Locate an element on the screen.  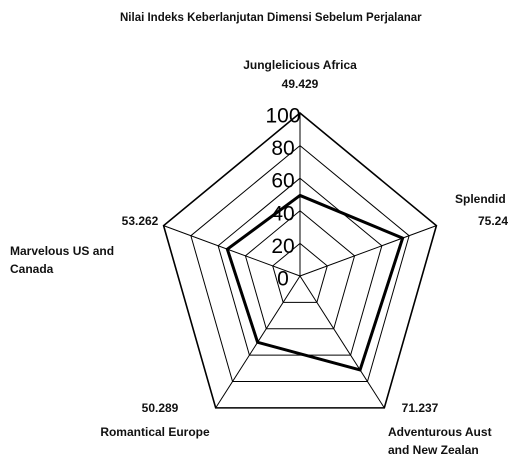
r-tick-label: 100 is located at coordinates (282, 116).